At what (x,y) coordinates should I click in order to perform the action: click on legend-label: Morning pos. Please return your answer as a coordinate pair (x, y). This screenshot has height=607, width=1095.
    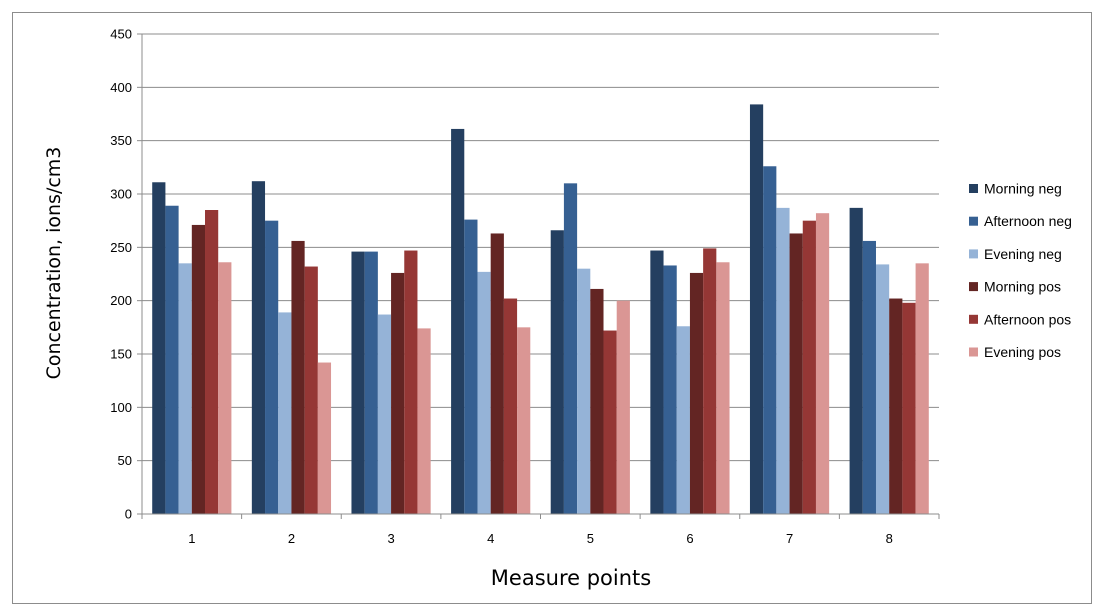
    Looking at the image, I should click on (1022, 287).